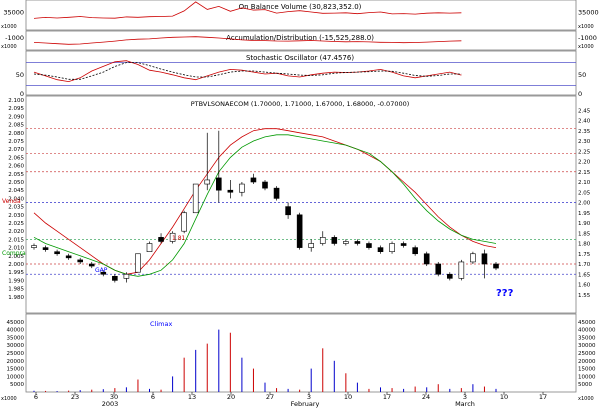 The width and height of the screenshot is (600, 412). Describe the element at coordinates (16, 134) in the screenshot. I see `price-tick-left: 2.080` at that location.